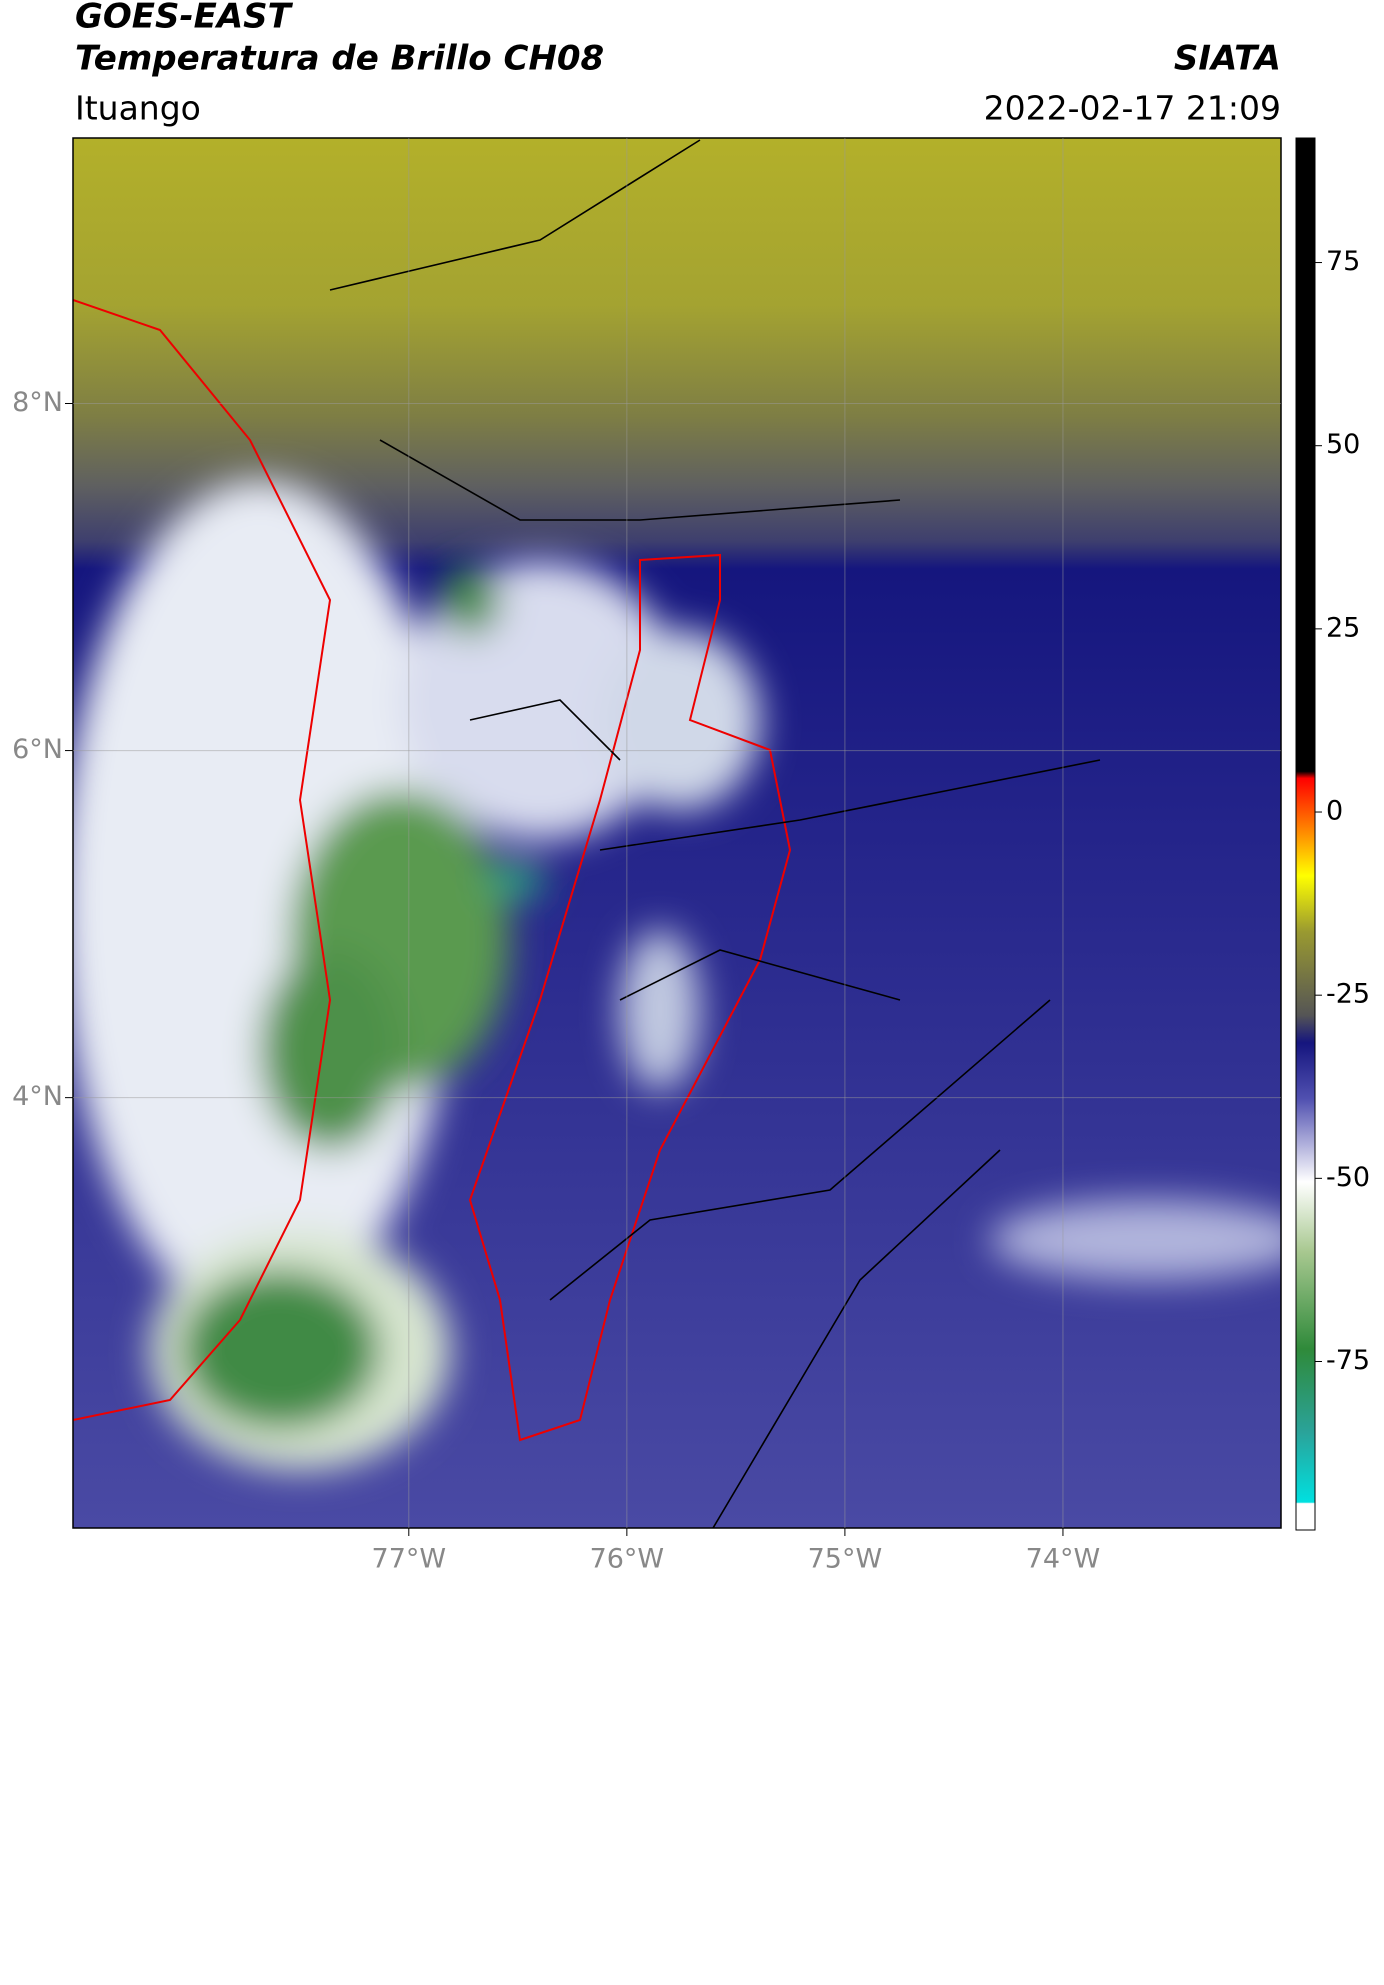  I want to click on colorbar-tick-label: 25, so click(1343, 627).